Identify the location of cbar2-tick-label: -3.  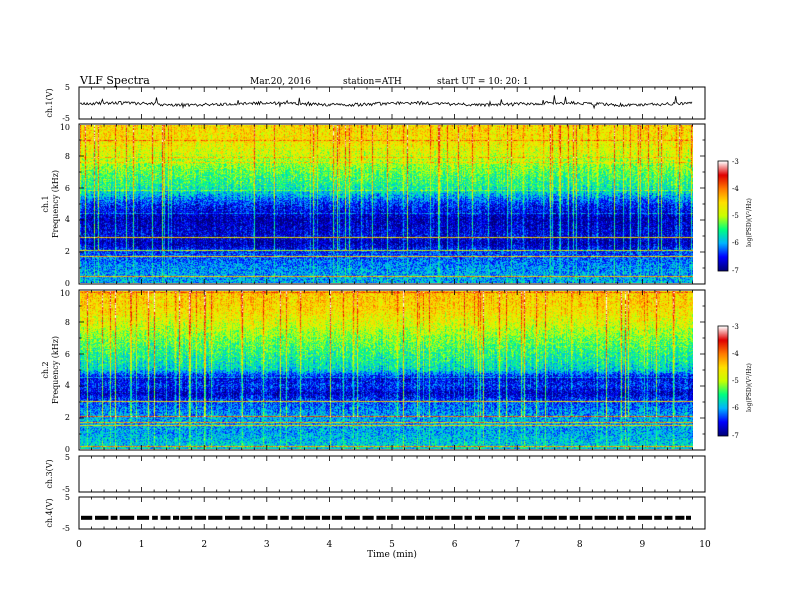
(735, 327).